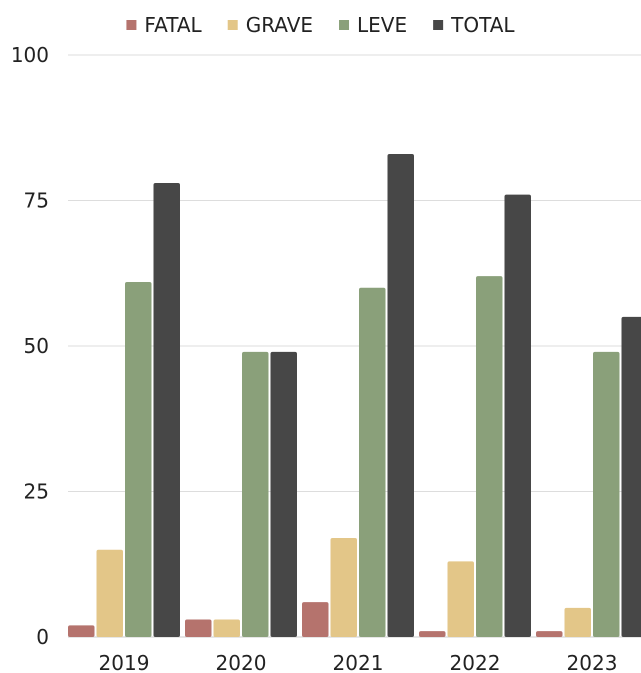  What do you see at coordinates (320, 25) in the screenshot?
I see `legend: FATAL GRAVE LEVE TOTAL` at bounding box center [320, 25].